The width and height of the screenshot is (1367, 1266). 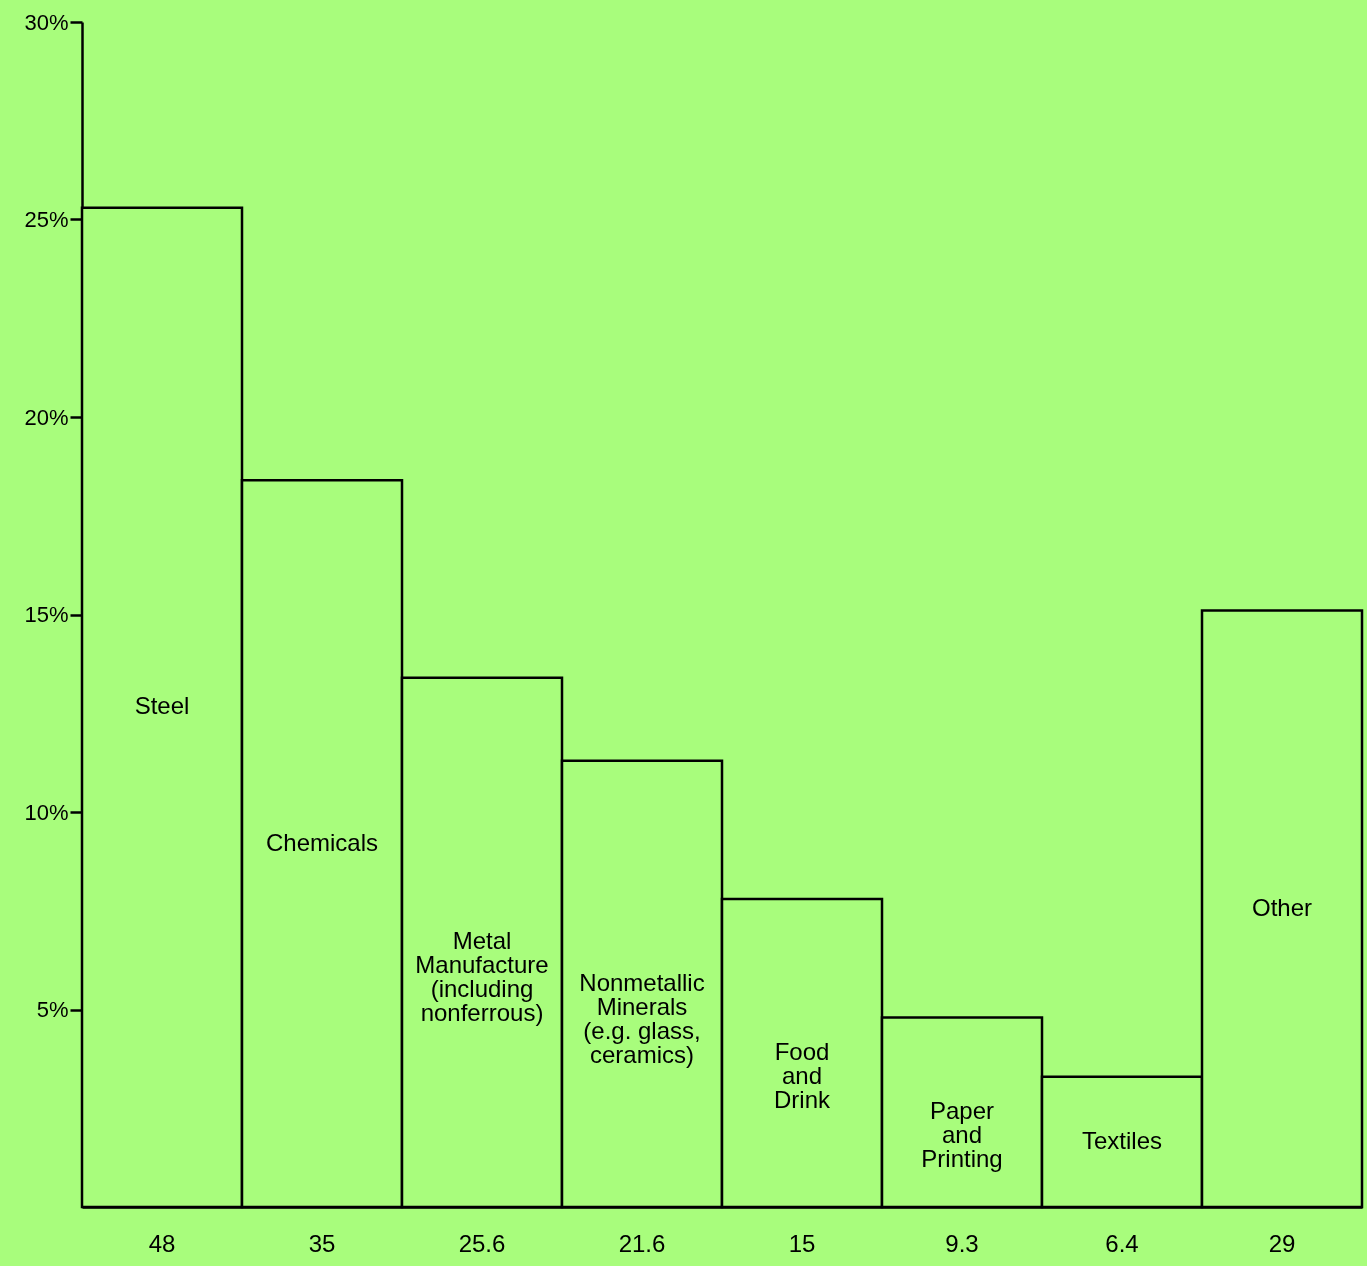 I want to click on text: 35, so click(x=322, y=1243).